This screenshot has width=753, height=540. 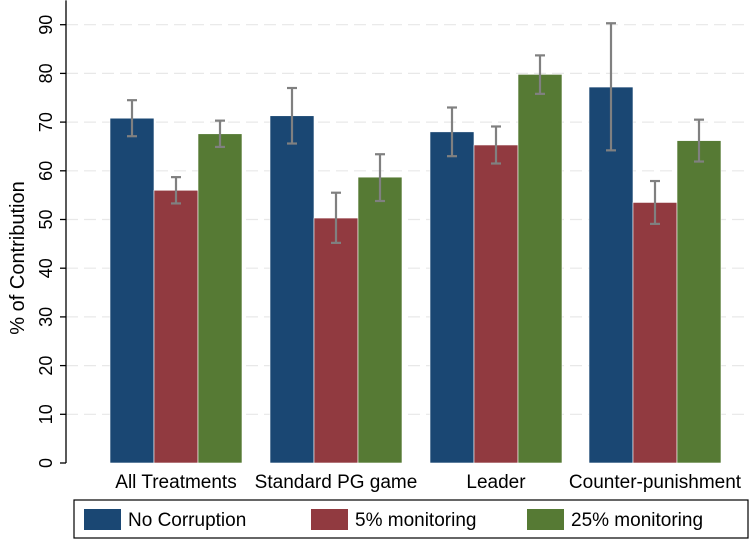 What do you see at coordinates (46, 171) in the screenshot?
I see `y-tick-label: 60` at bounding box center [46, 171].